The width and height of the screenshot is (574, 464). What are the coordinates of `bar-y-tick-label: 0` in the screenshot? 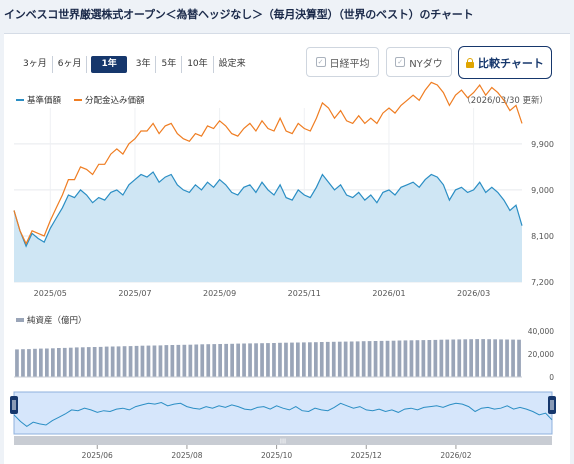 It's located at (551, 377).